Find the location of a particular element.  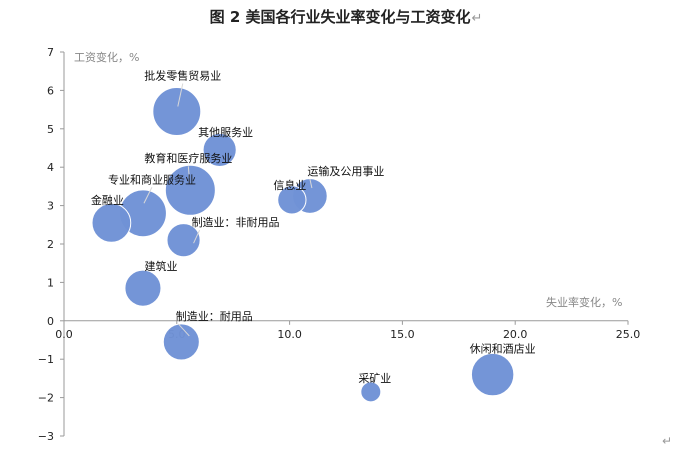

y-tick-label: 7 is located at coordinates (50, 52).